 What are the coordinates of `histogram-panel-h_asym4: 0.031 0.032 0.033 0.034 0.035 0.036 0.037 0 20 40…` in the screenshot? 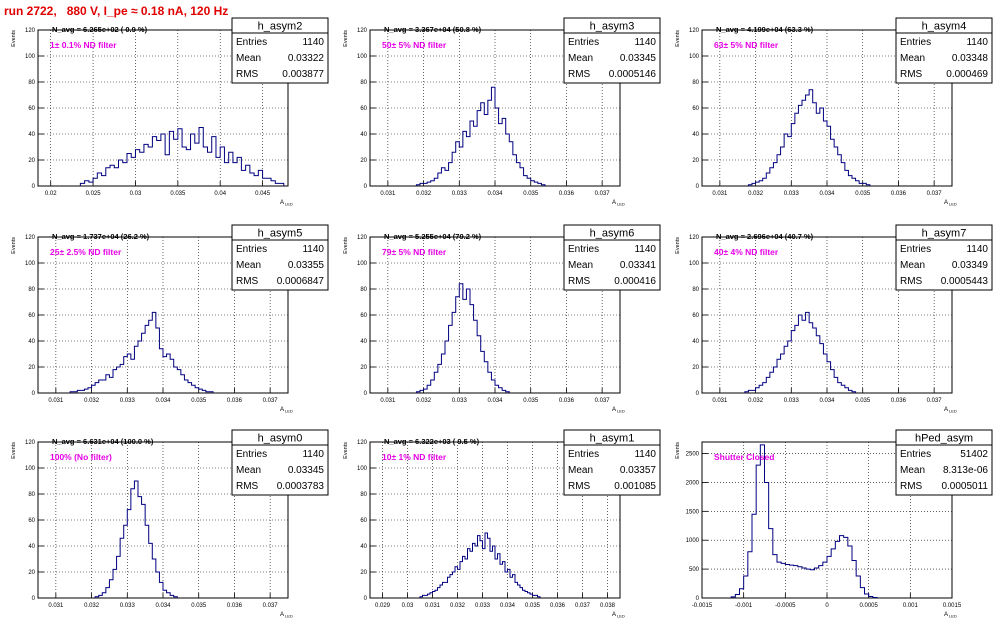 It's located at (834, 112).